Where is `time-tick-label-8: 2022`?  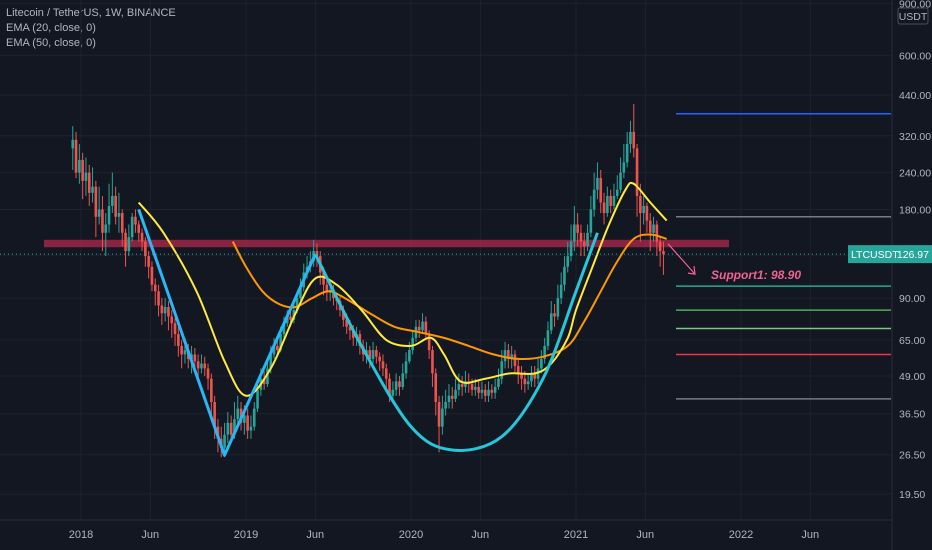
time-tick-label-8: 2022 is located at coordinates (741, 535).